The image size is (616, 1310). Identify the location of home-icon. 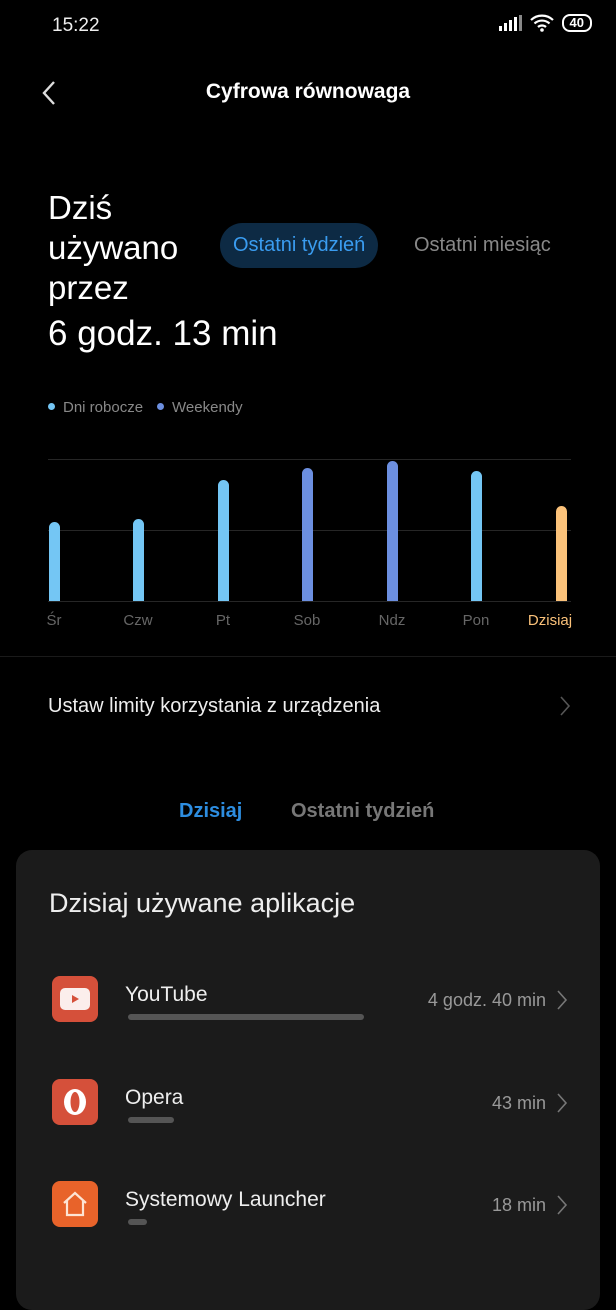
(75, 1204).